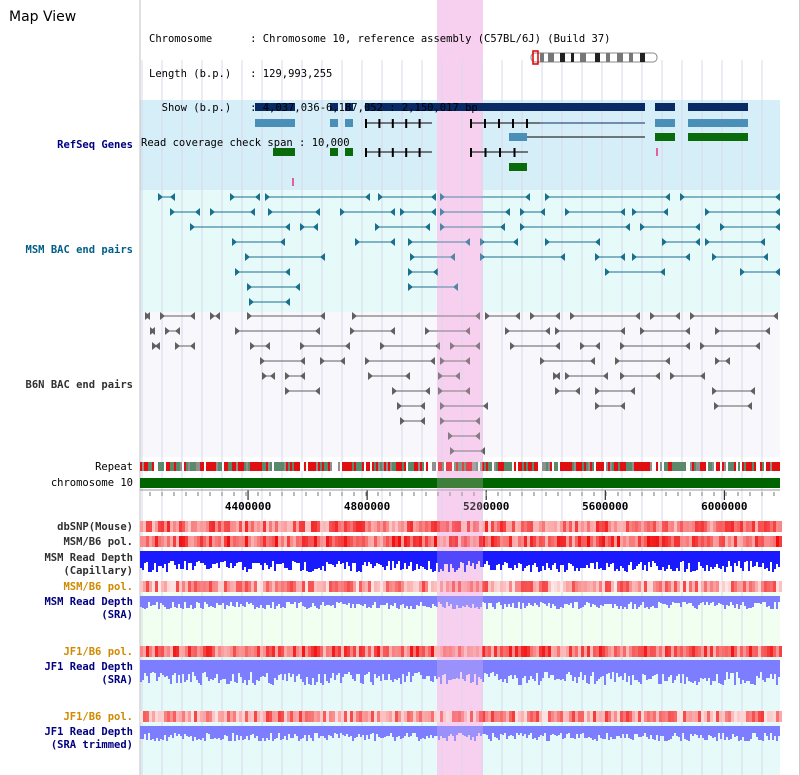 The image size is (800, 775). Describe the element at coordinates (88, 667) in the screenshot. I see `track-label-jf1-depth: JF1 Read Depth` at that location.